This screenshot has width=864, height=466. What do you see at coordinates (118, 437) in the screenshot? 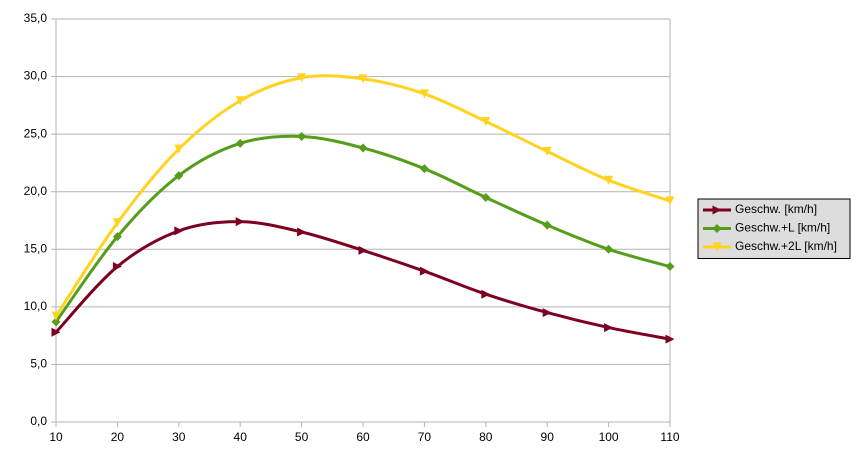
I see `x-tick-label: 20` at bounding box center [118, 437].